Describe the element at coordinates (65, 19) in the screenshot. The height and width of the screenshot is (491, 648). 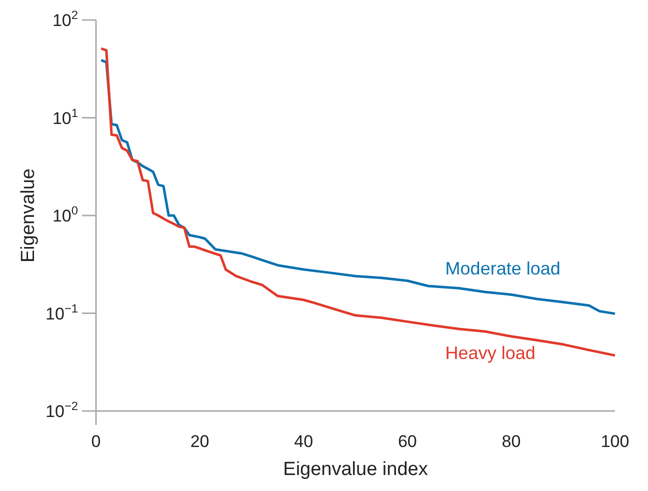
I see `y-tick-label: 10$^{2}$` at that location.